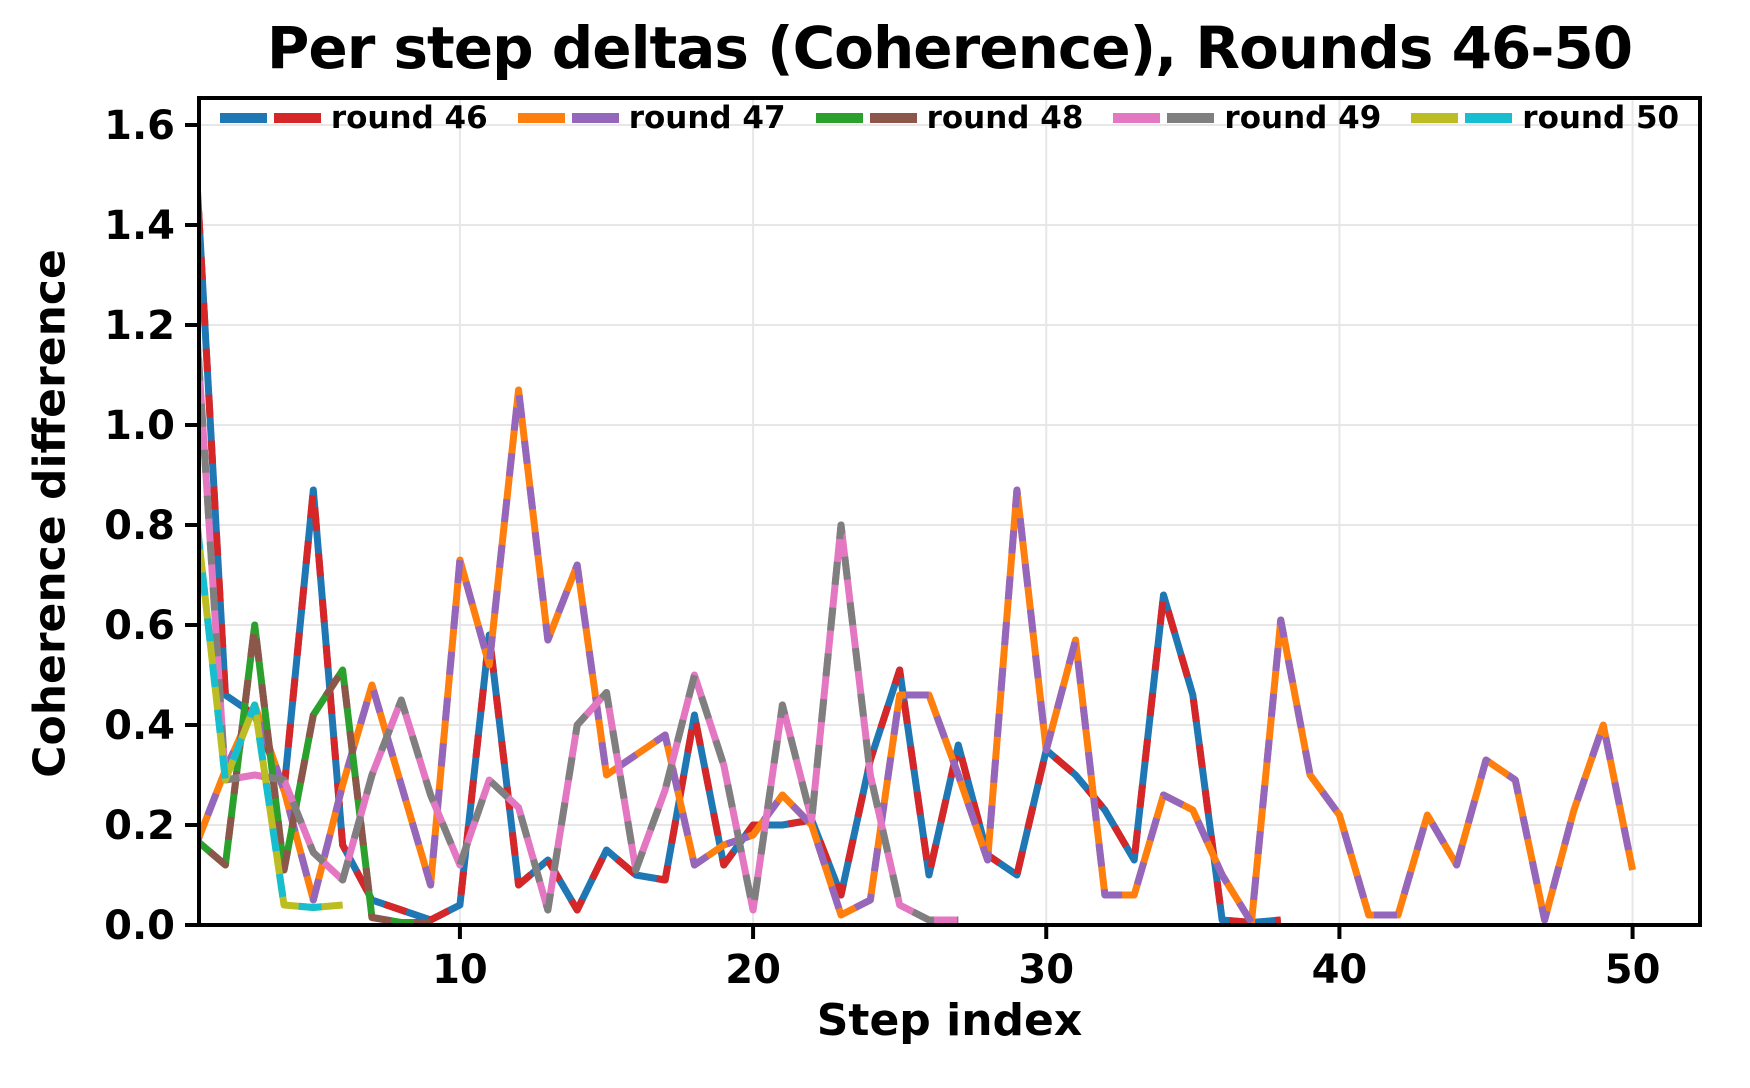  Describe the element at coordinates (139, 826) in the screenshot. I see `y-tick-label: 0.2` at that location.